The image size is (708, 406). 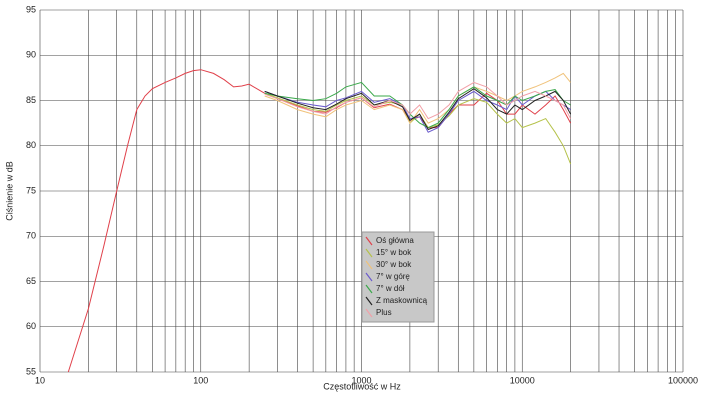 I want to click on legend-label: Plus, so click(x=384, y=312).